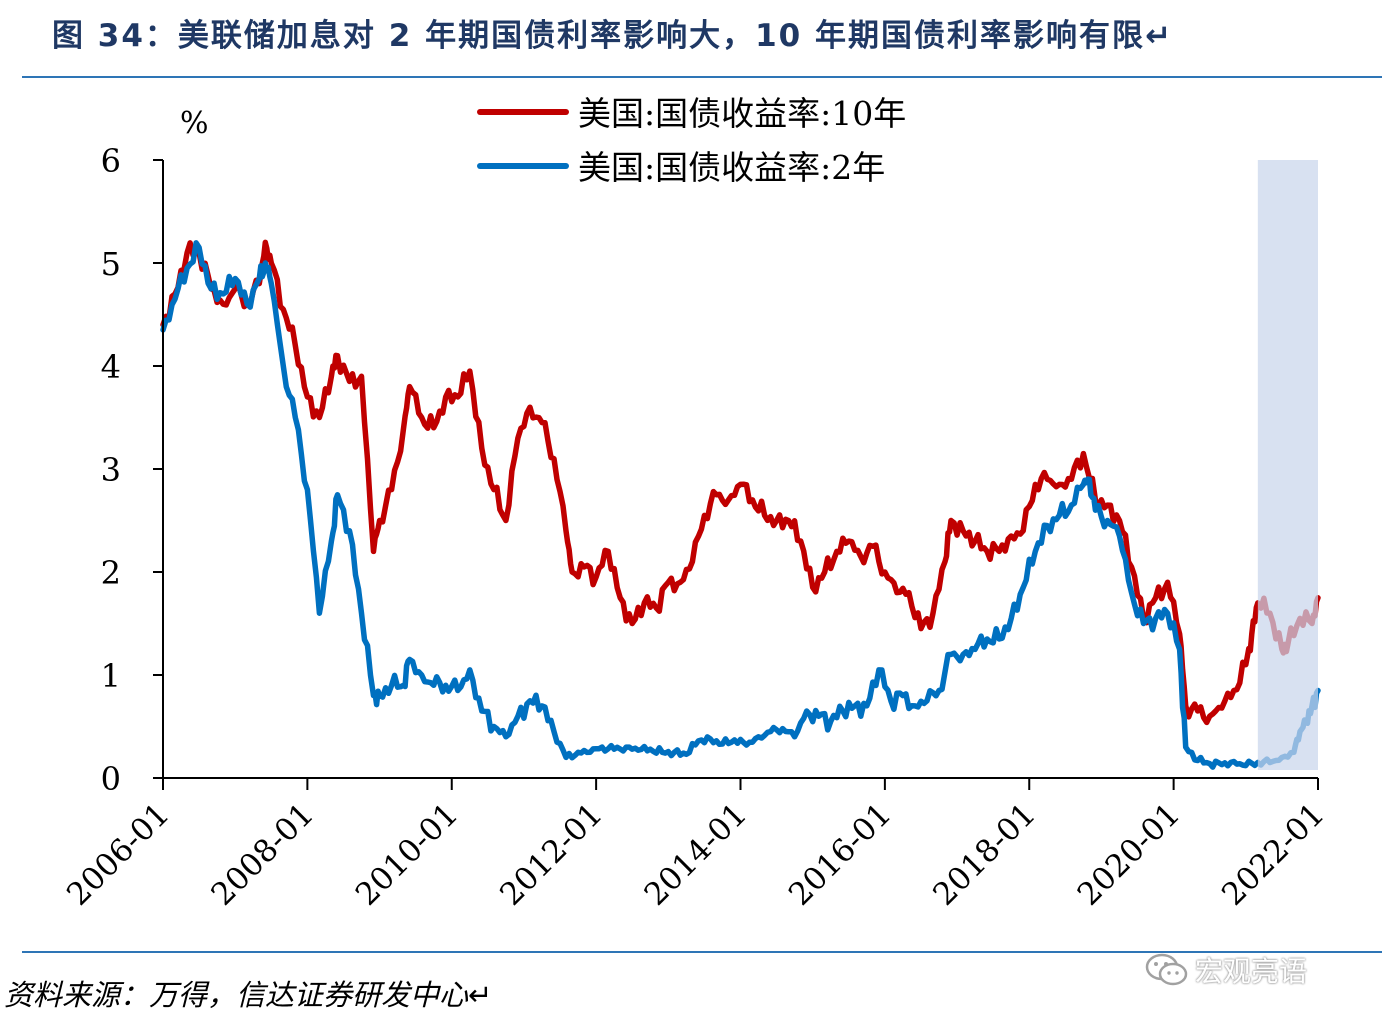 Image resolution: width=1383 pixels, height=1029 pixels. I want to click on x-tick-label: 2014-01, so click(696, 854).